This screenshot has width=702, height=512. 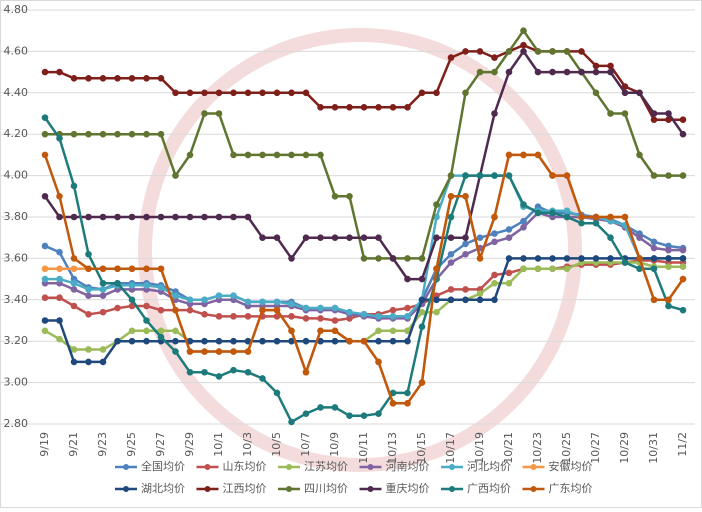 What do you see at coordinates (479, 448) in the screenshot?
I see `x-tick-label: 10/19` at bounding box center [479, 448].